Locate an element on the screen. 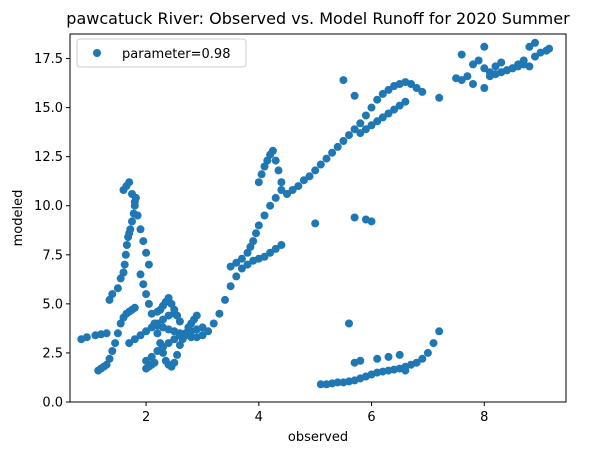 The image size is (589, 455). legend-label: parameter=0.98 is located at coordinates (176, 54).